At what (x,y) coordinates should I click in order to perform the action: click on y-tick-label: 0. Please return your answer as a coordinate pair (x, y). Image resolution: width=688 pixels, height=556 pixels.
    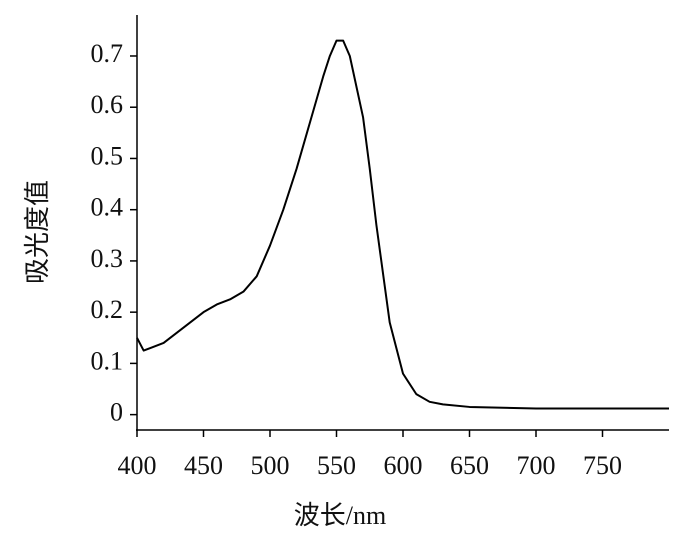
    Looking at the image, I should click on (116, 412).